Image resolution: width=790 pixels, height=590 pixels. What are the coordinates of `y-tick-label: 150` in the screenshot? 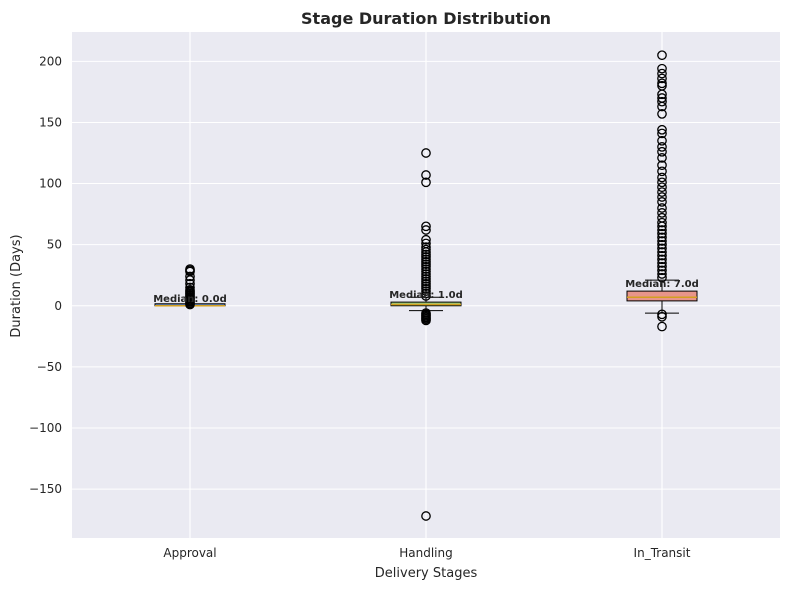 It's located at (50, 122).